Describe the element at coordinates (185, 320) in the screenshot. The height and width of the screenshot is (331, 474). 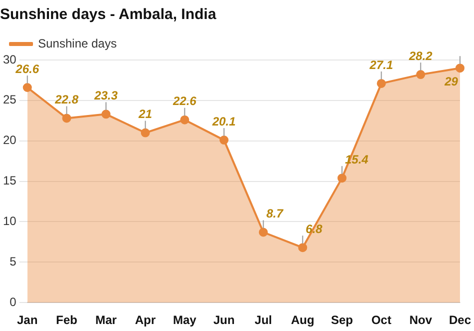
I see `x-tick-label: May` at that location.